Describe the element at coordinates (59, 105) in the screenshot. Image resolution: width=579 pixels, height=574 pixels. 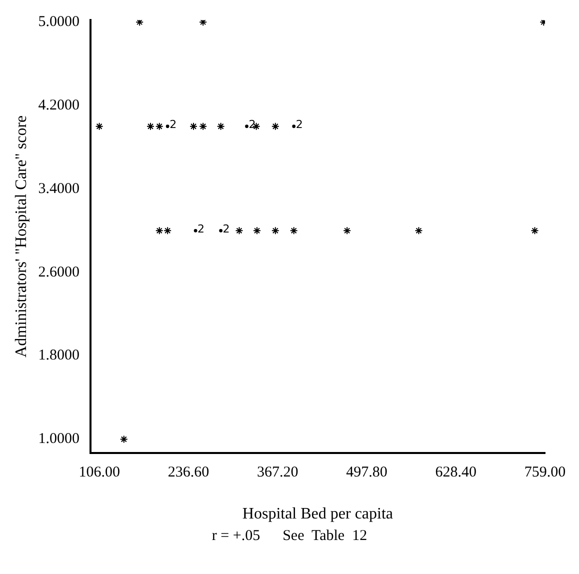
I see `y-tick-label: 4.2000` at that location.